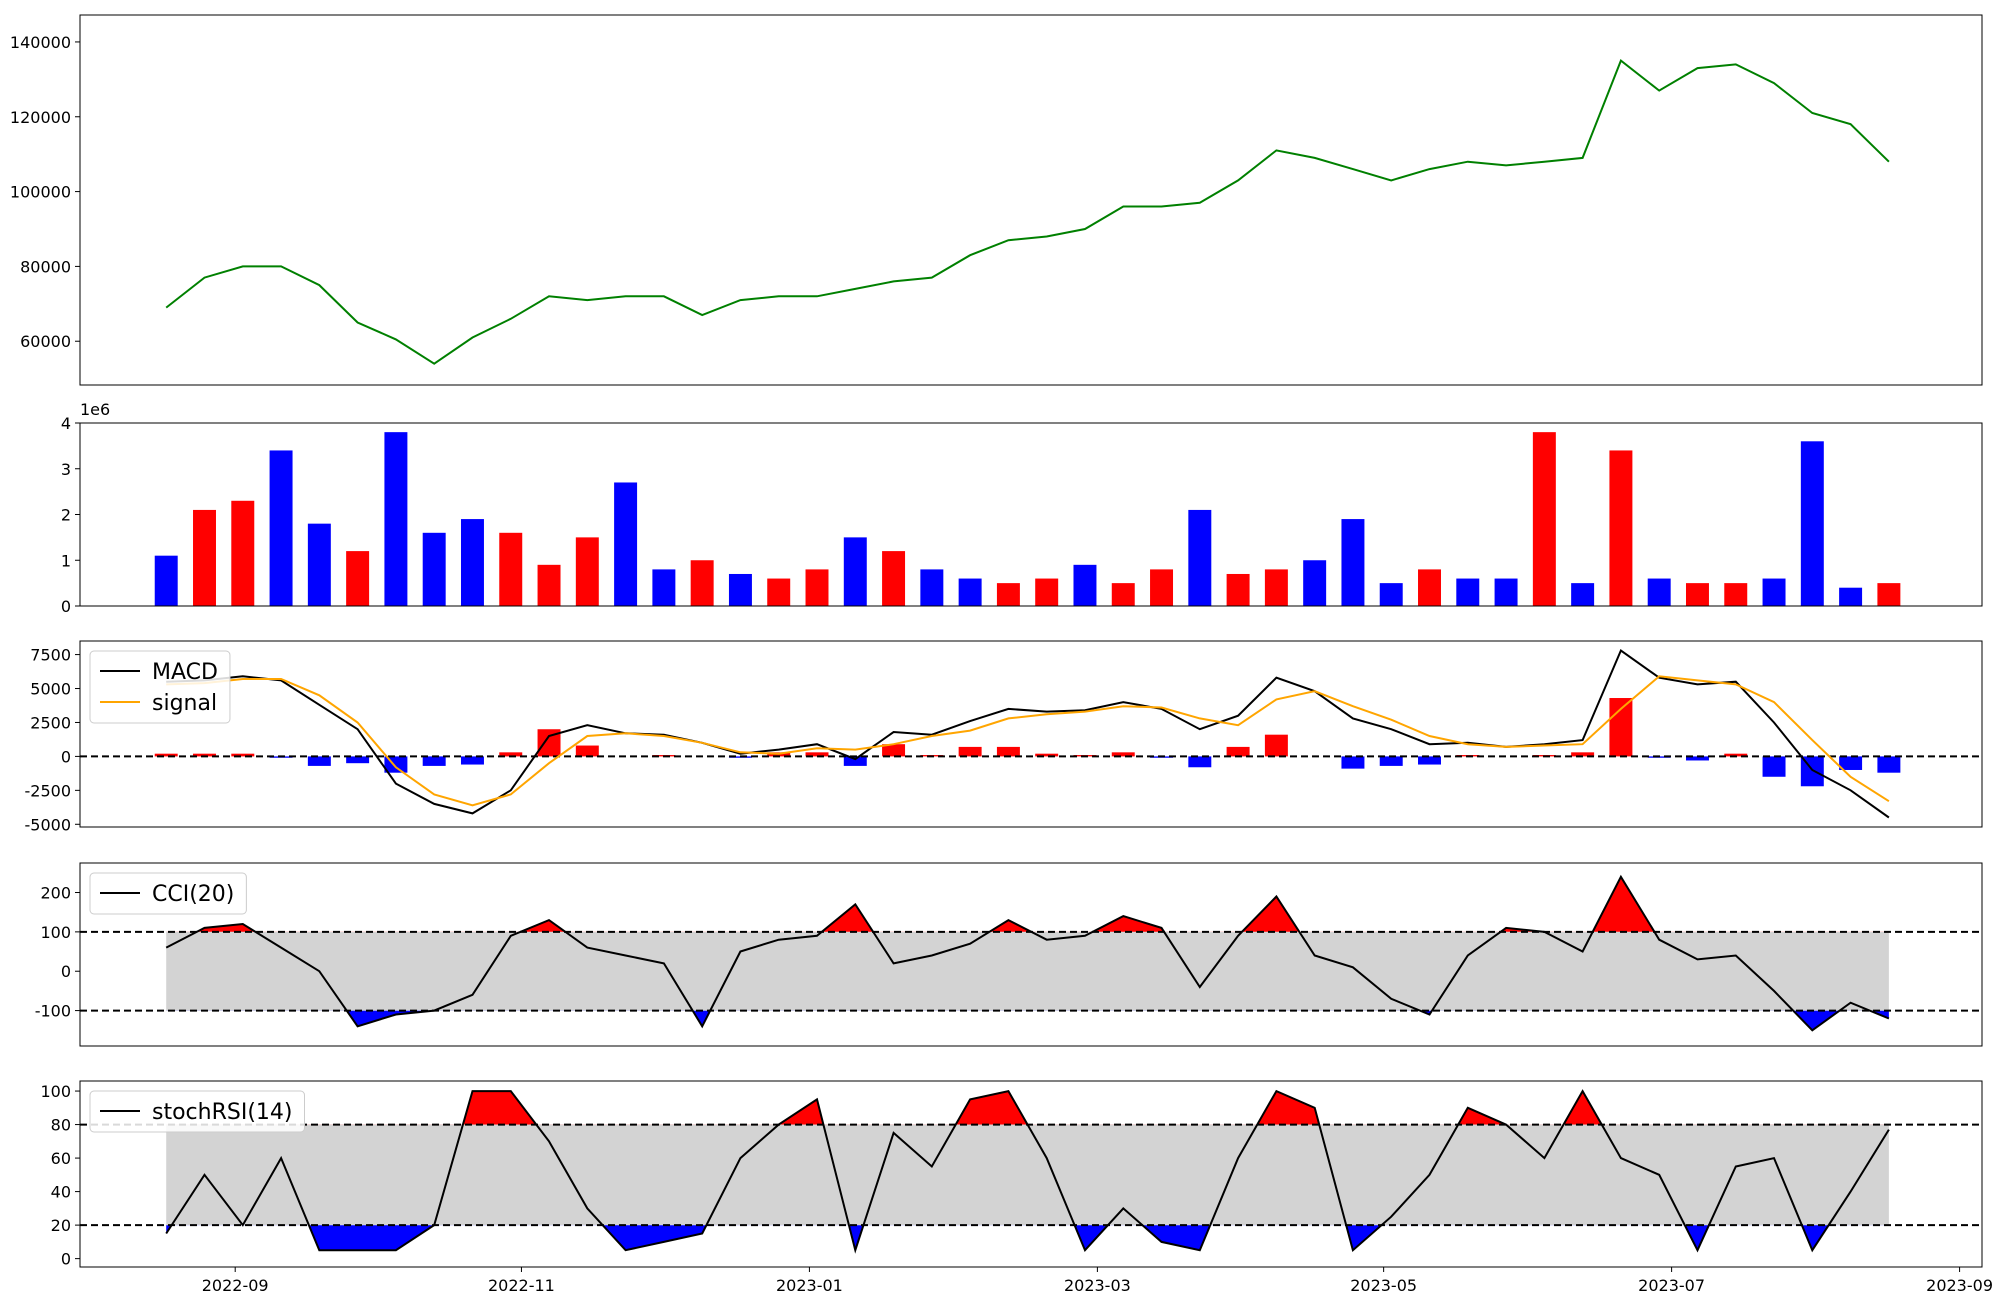  I want to click on y-tick-label: -5000, so click(48, 824).